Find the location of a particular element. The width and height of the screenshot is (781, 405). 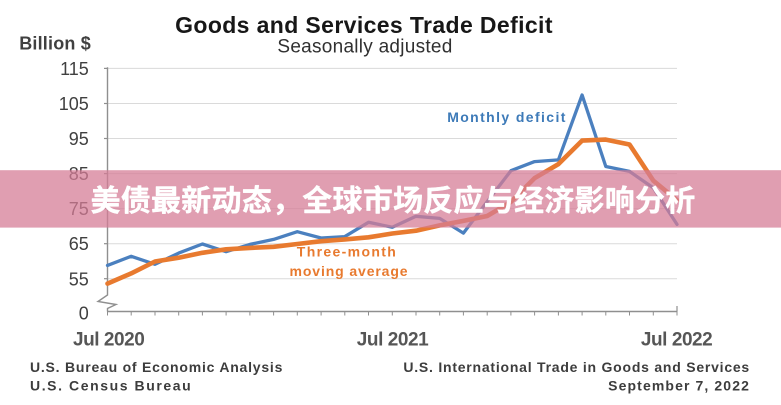

svg-text: Seasonally adjusted is located at coordinates (364, 46).